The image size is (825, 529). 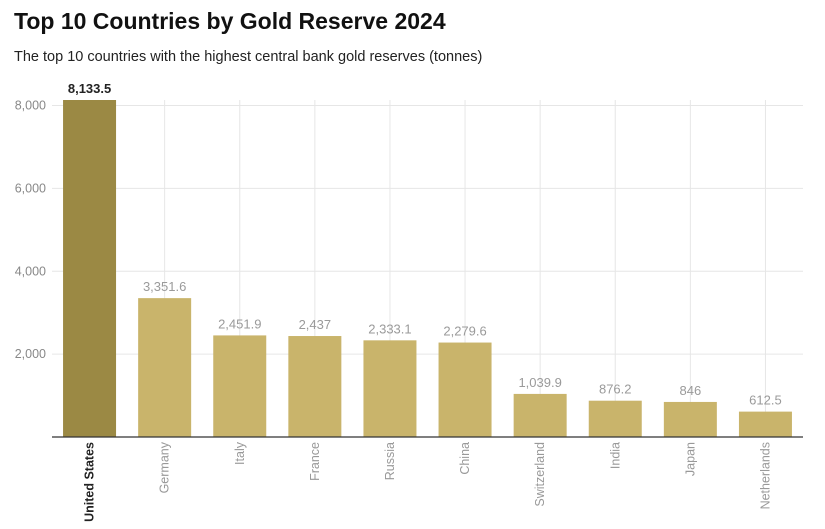 I want to click on x-tick-label: United States, so click(x=90, y=482).